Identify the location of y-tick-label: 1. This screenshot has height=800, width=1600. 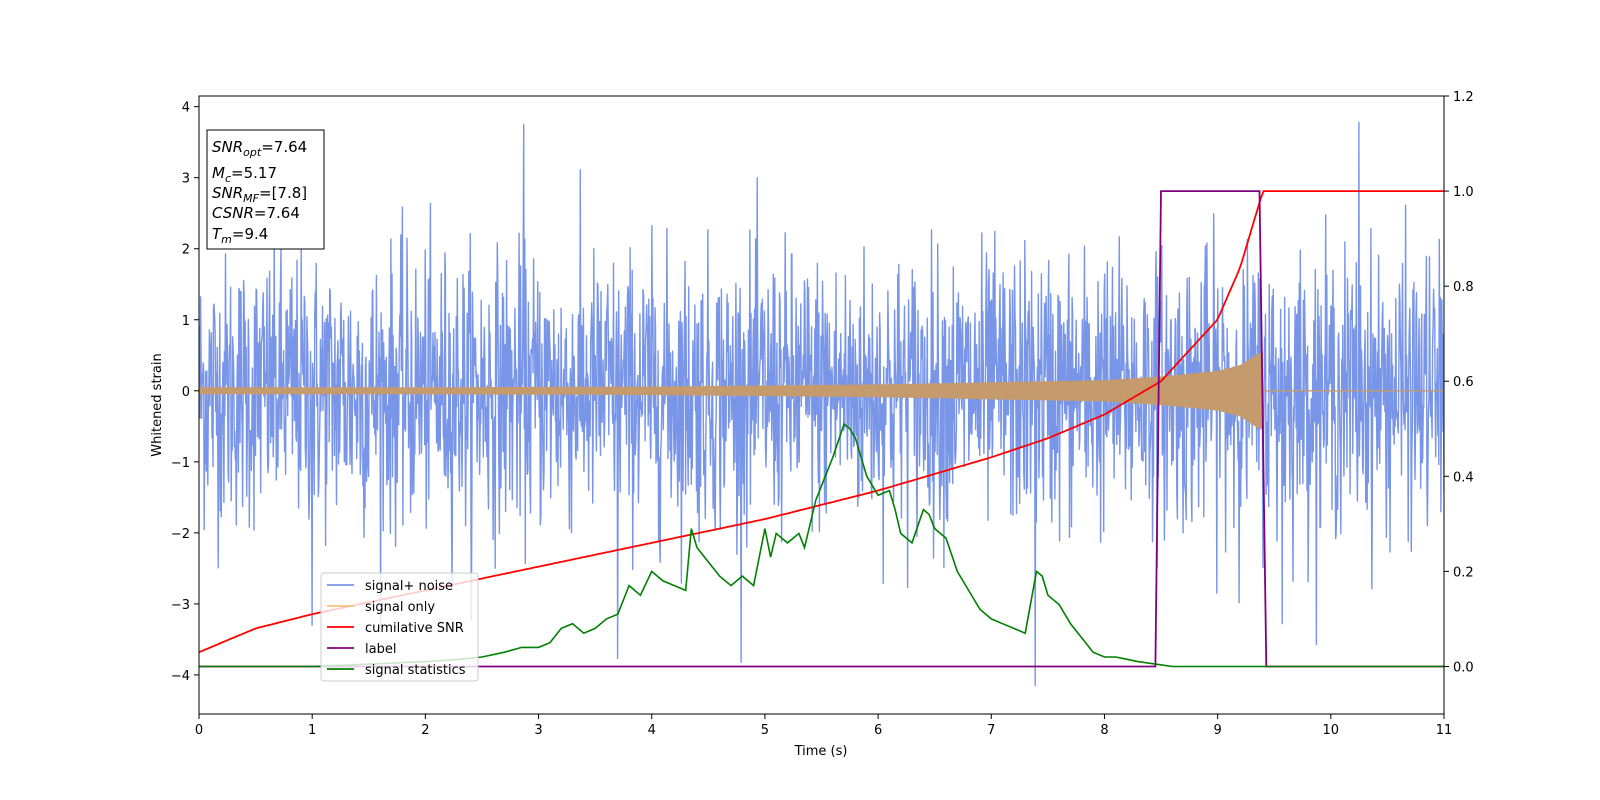
(186, 321).